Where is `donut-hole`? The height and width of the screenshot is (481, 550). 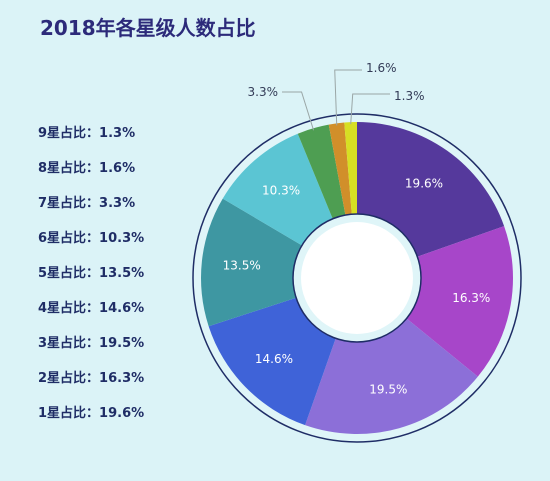
donut-hole is located at coordinates (357, 278).